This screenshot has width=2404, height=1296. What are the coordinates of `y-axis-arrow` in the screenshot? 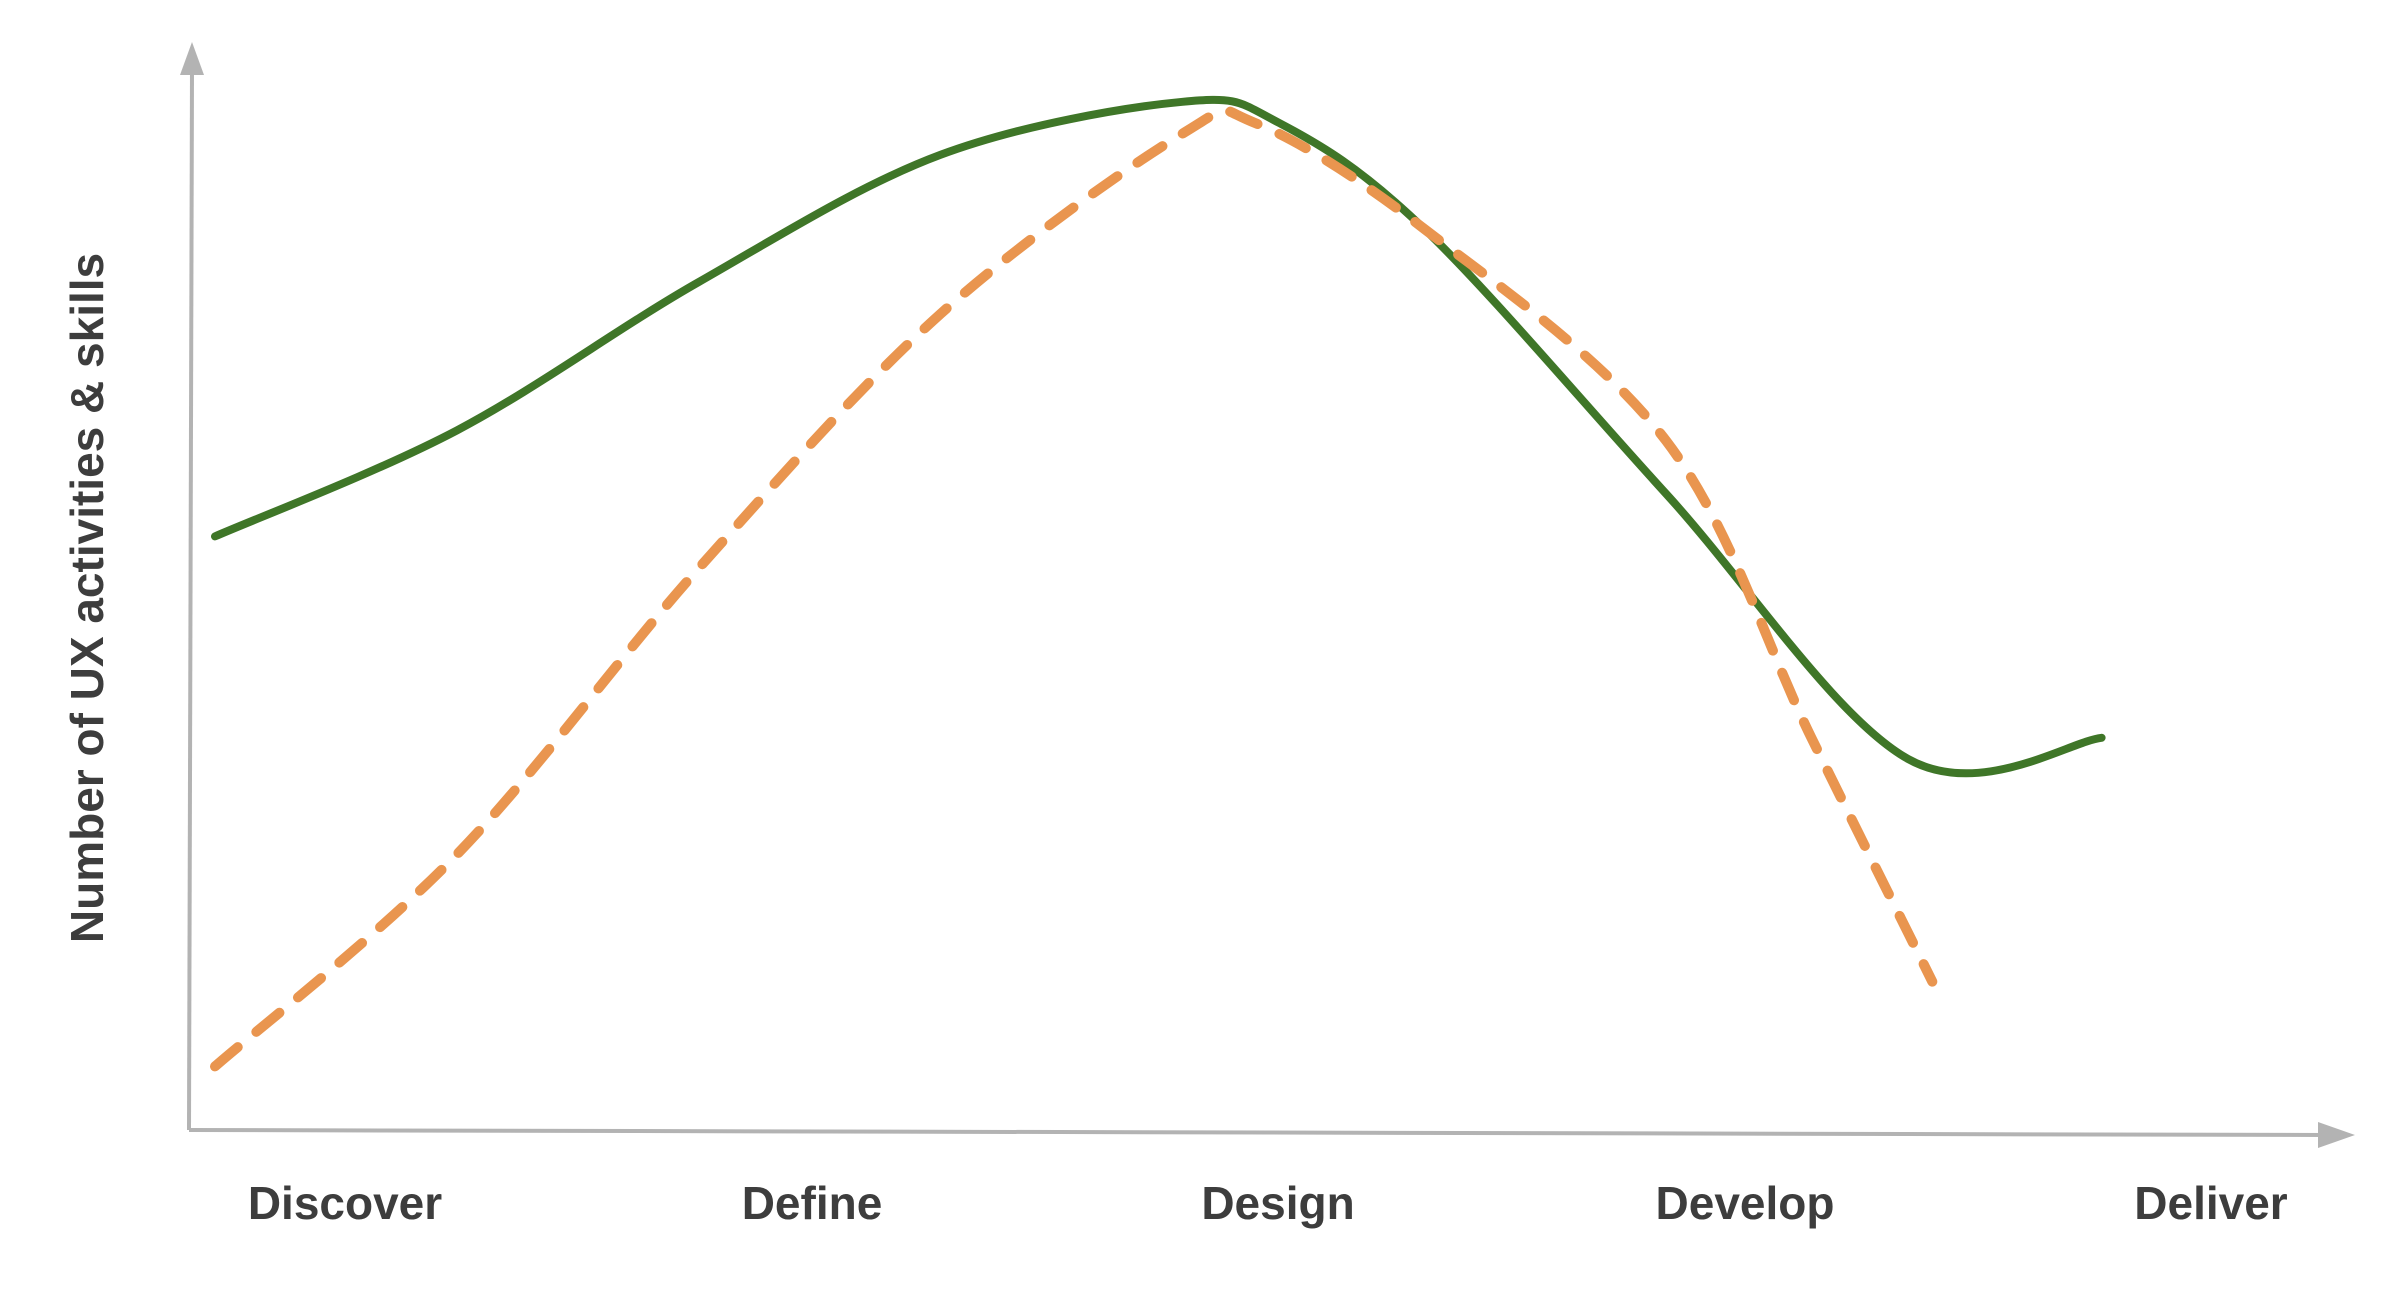 It's located at (192, 58).